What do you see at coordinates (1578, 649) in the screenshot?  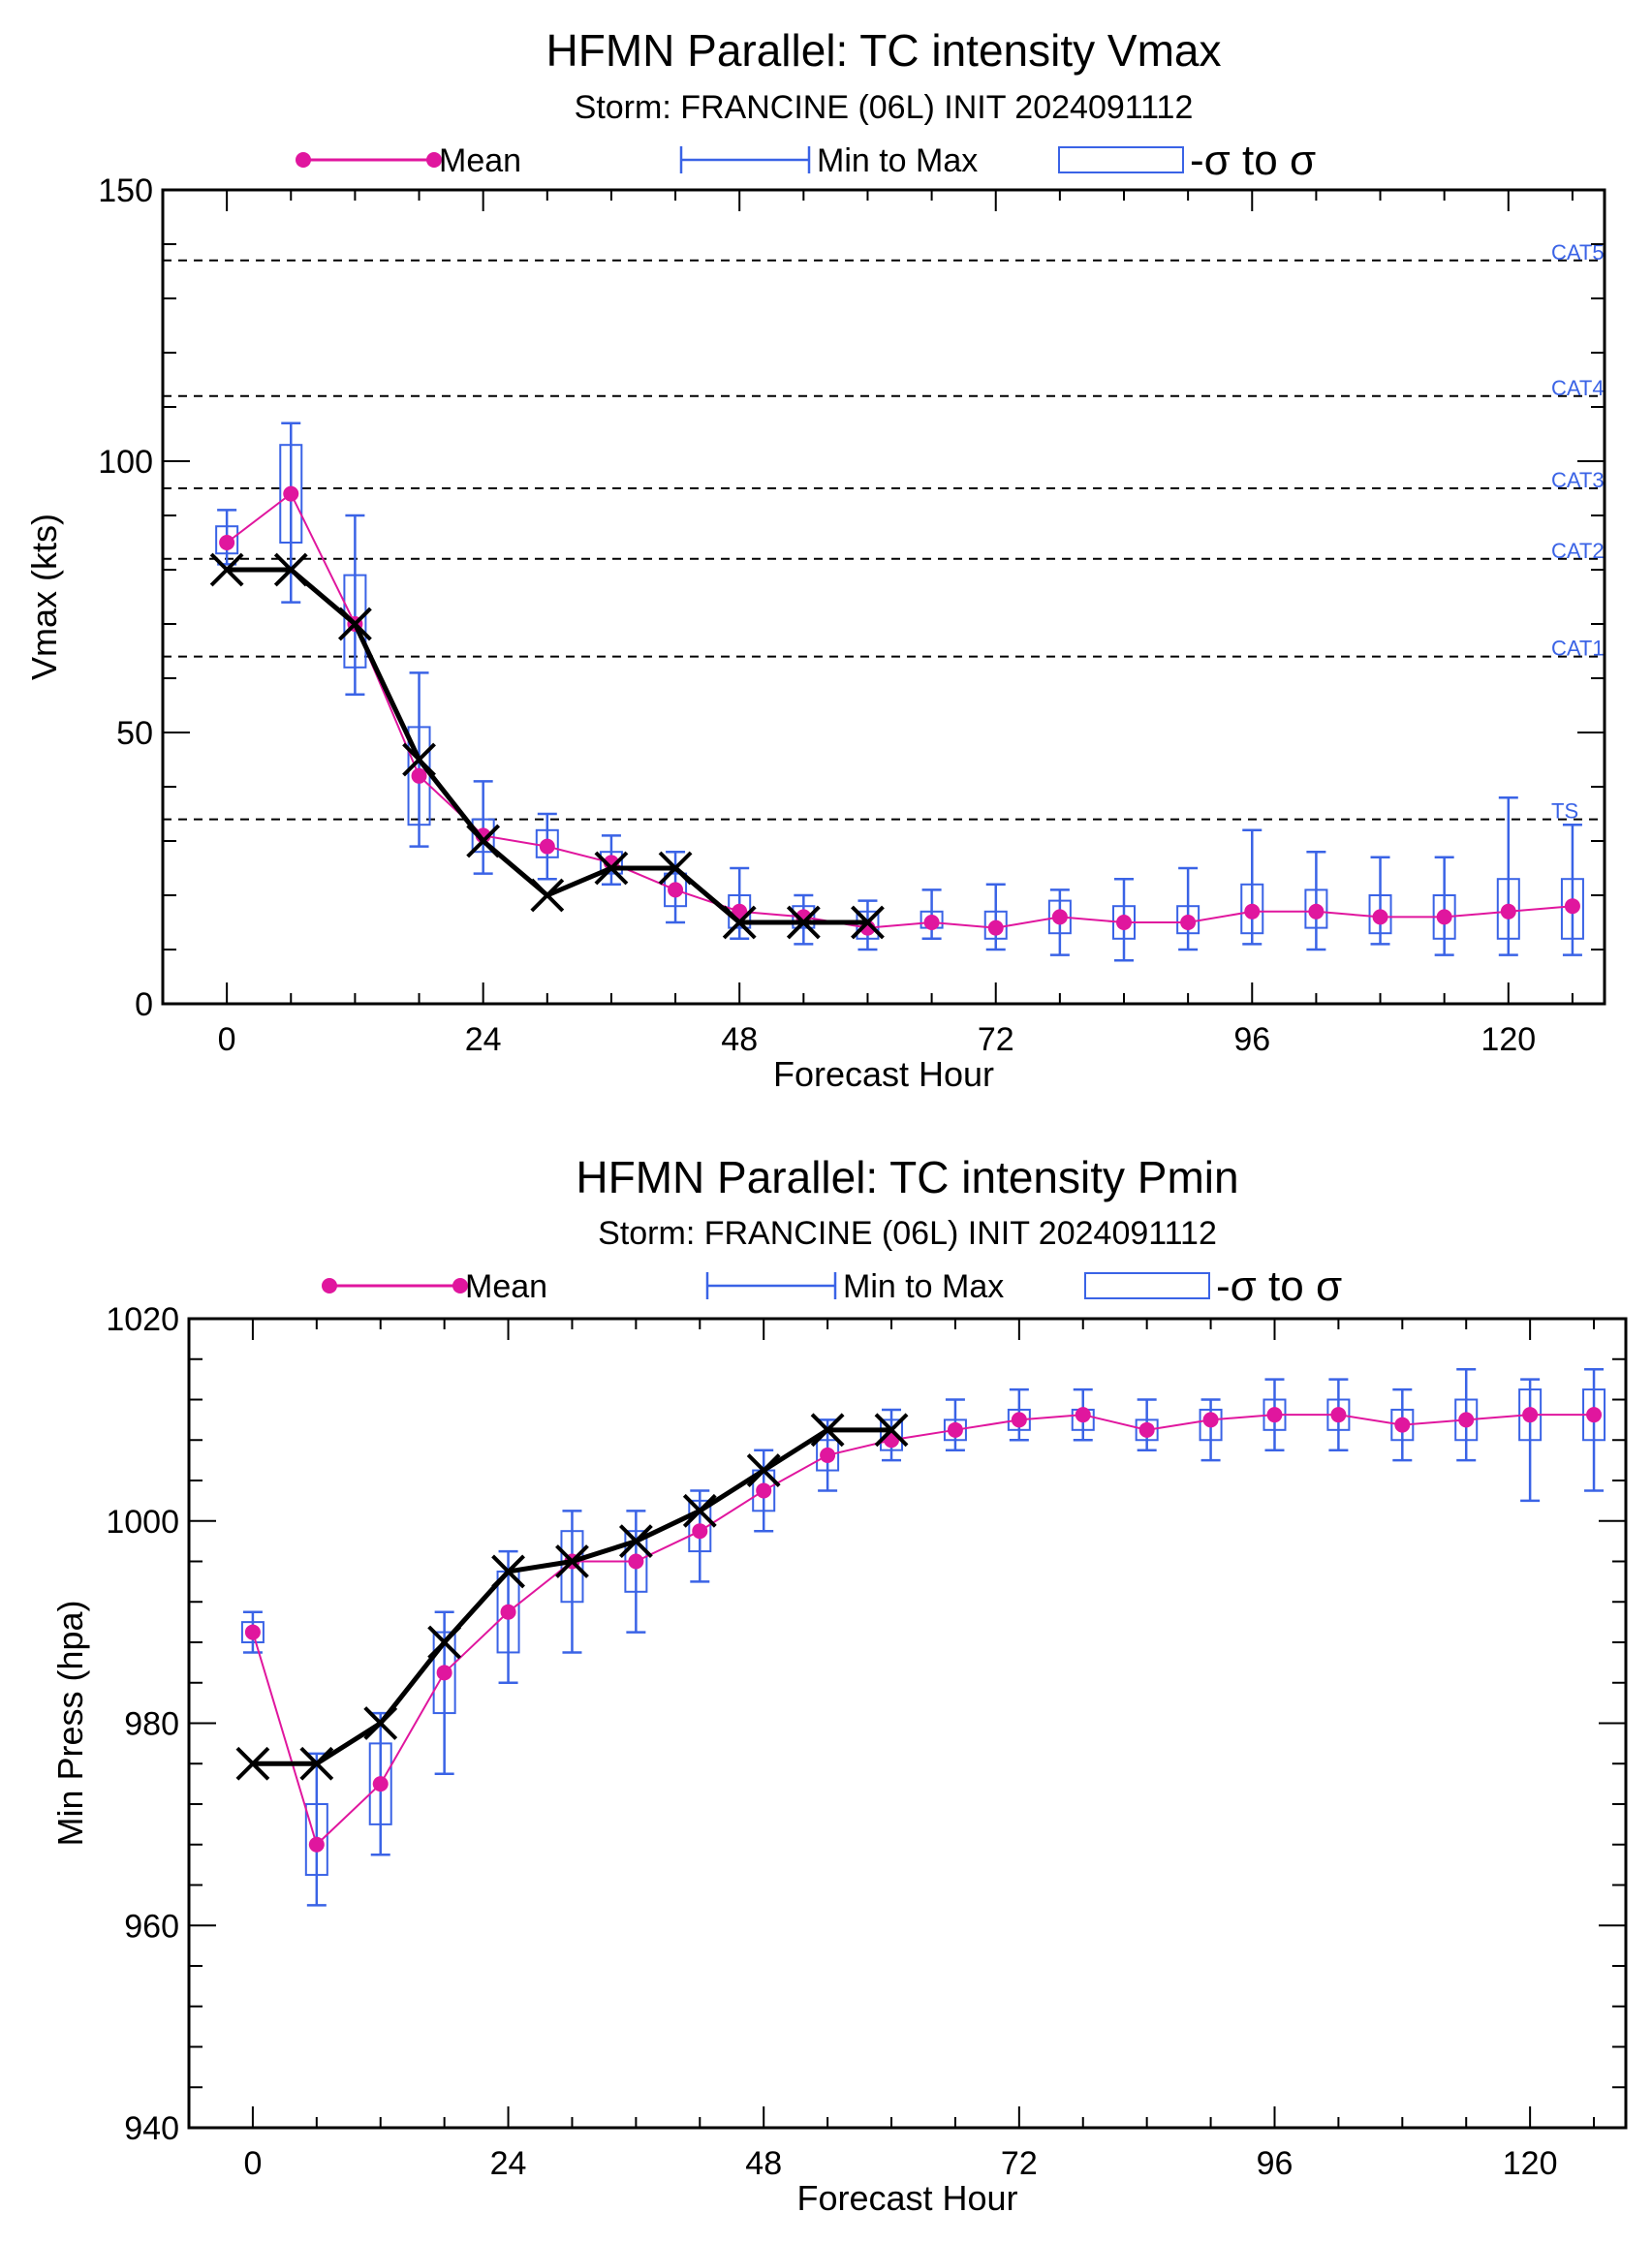 I see `threshold-label: CAT1` at bounding box center [1578, 649].